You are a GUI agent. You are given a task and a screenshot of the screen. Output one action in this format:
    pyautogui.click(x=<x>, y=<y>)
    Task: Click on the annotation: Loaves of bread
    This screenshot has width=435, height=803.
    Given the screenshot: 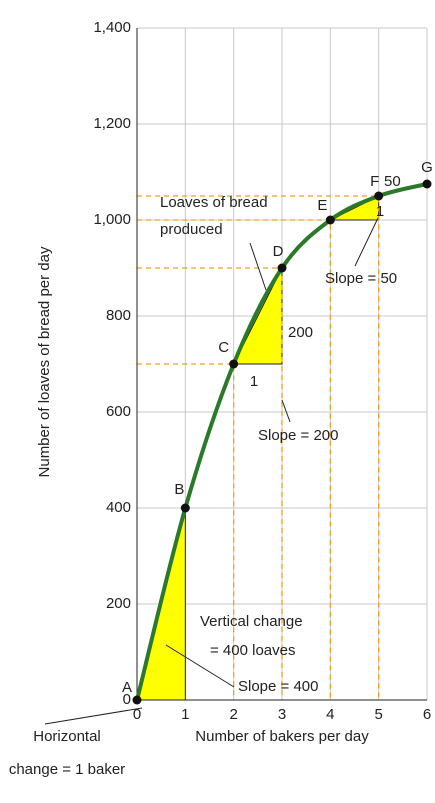 What is the action you would take?
    pyautogui.click(x=214, y=202)
    